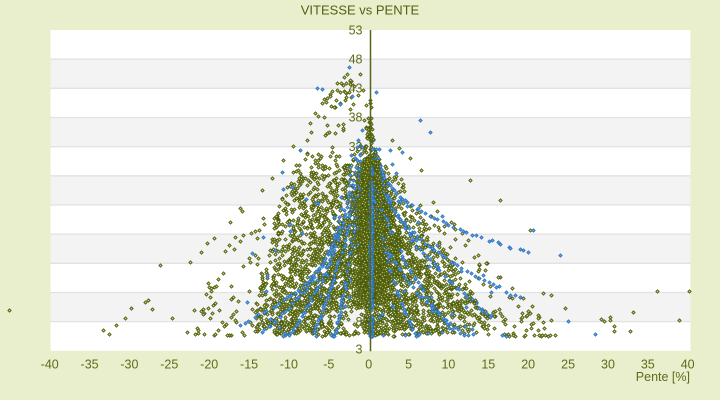 The height and width of the screenshot is (400, 720). Describe the element at coordinates (663, 377) in the screenshot. I see `svg-text: Pente [%]` at that location.